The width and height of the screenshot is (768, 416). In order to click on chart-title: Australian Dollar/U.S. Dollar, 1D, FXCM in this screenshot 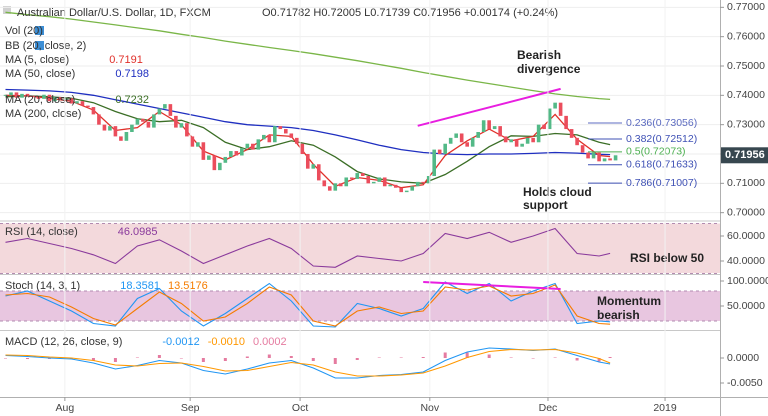, I will do `click(114, 13)`.